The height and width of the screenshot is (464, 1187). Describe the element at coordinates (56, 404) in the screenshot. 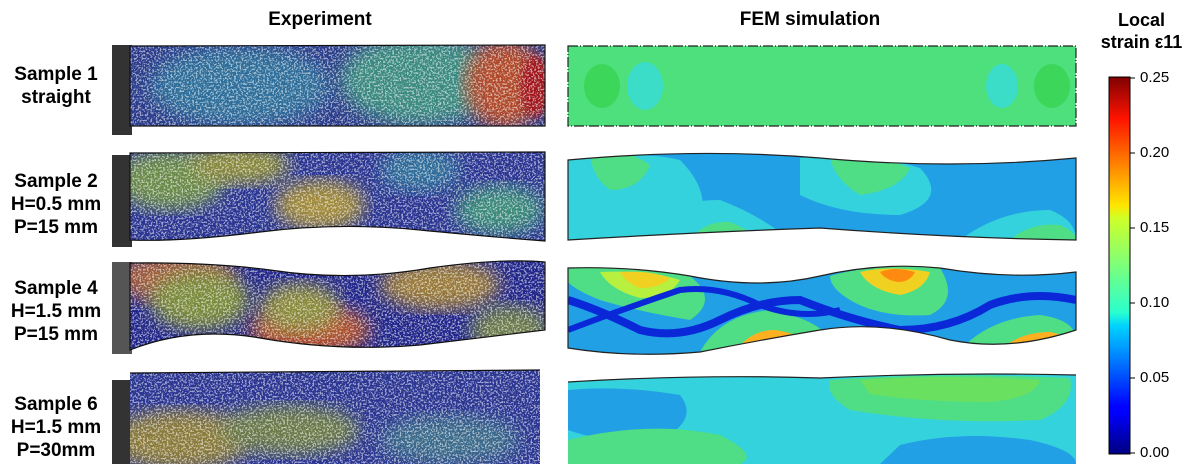

I see `row-label-line1: Sample 6` at that location.